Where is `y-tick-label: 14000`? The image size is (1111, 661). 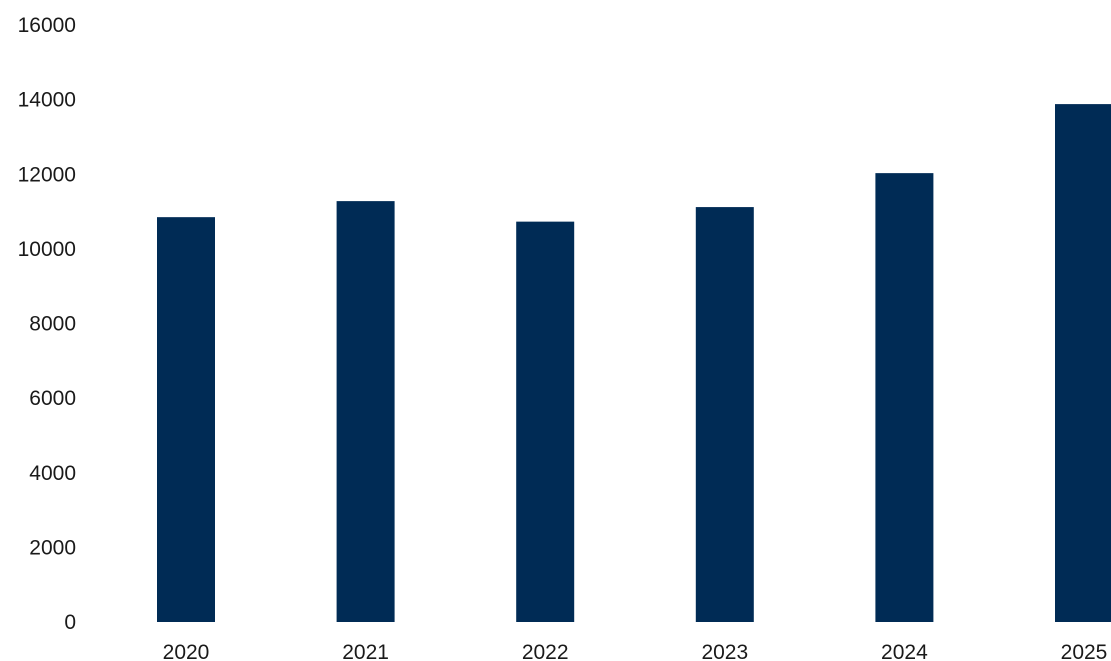
y-tick-label: 14000 is located at coordinates (47, 100).